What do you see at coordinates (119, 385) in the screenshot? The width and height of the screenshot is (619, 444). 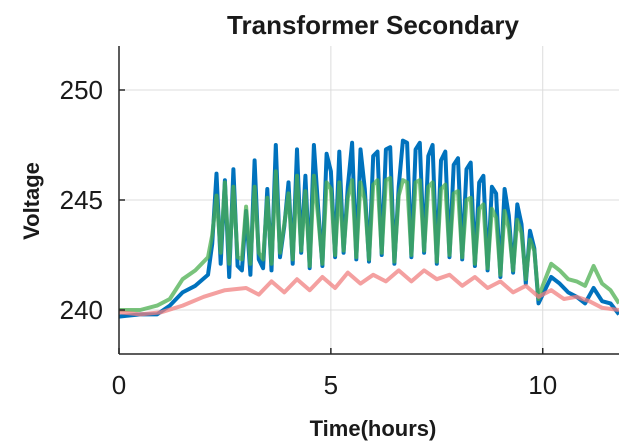 I see `x-tick-label: 0` at bounding box center [119, 385].